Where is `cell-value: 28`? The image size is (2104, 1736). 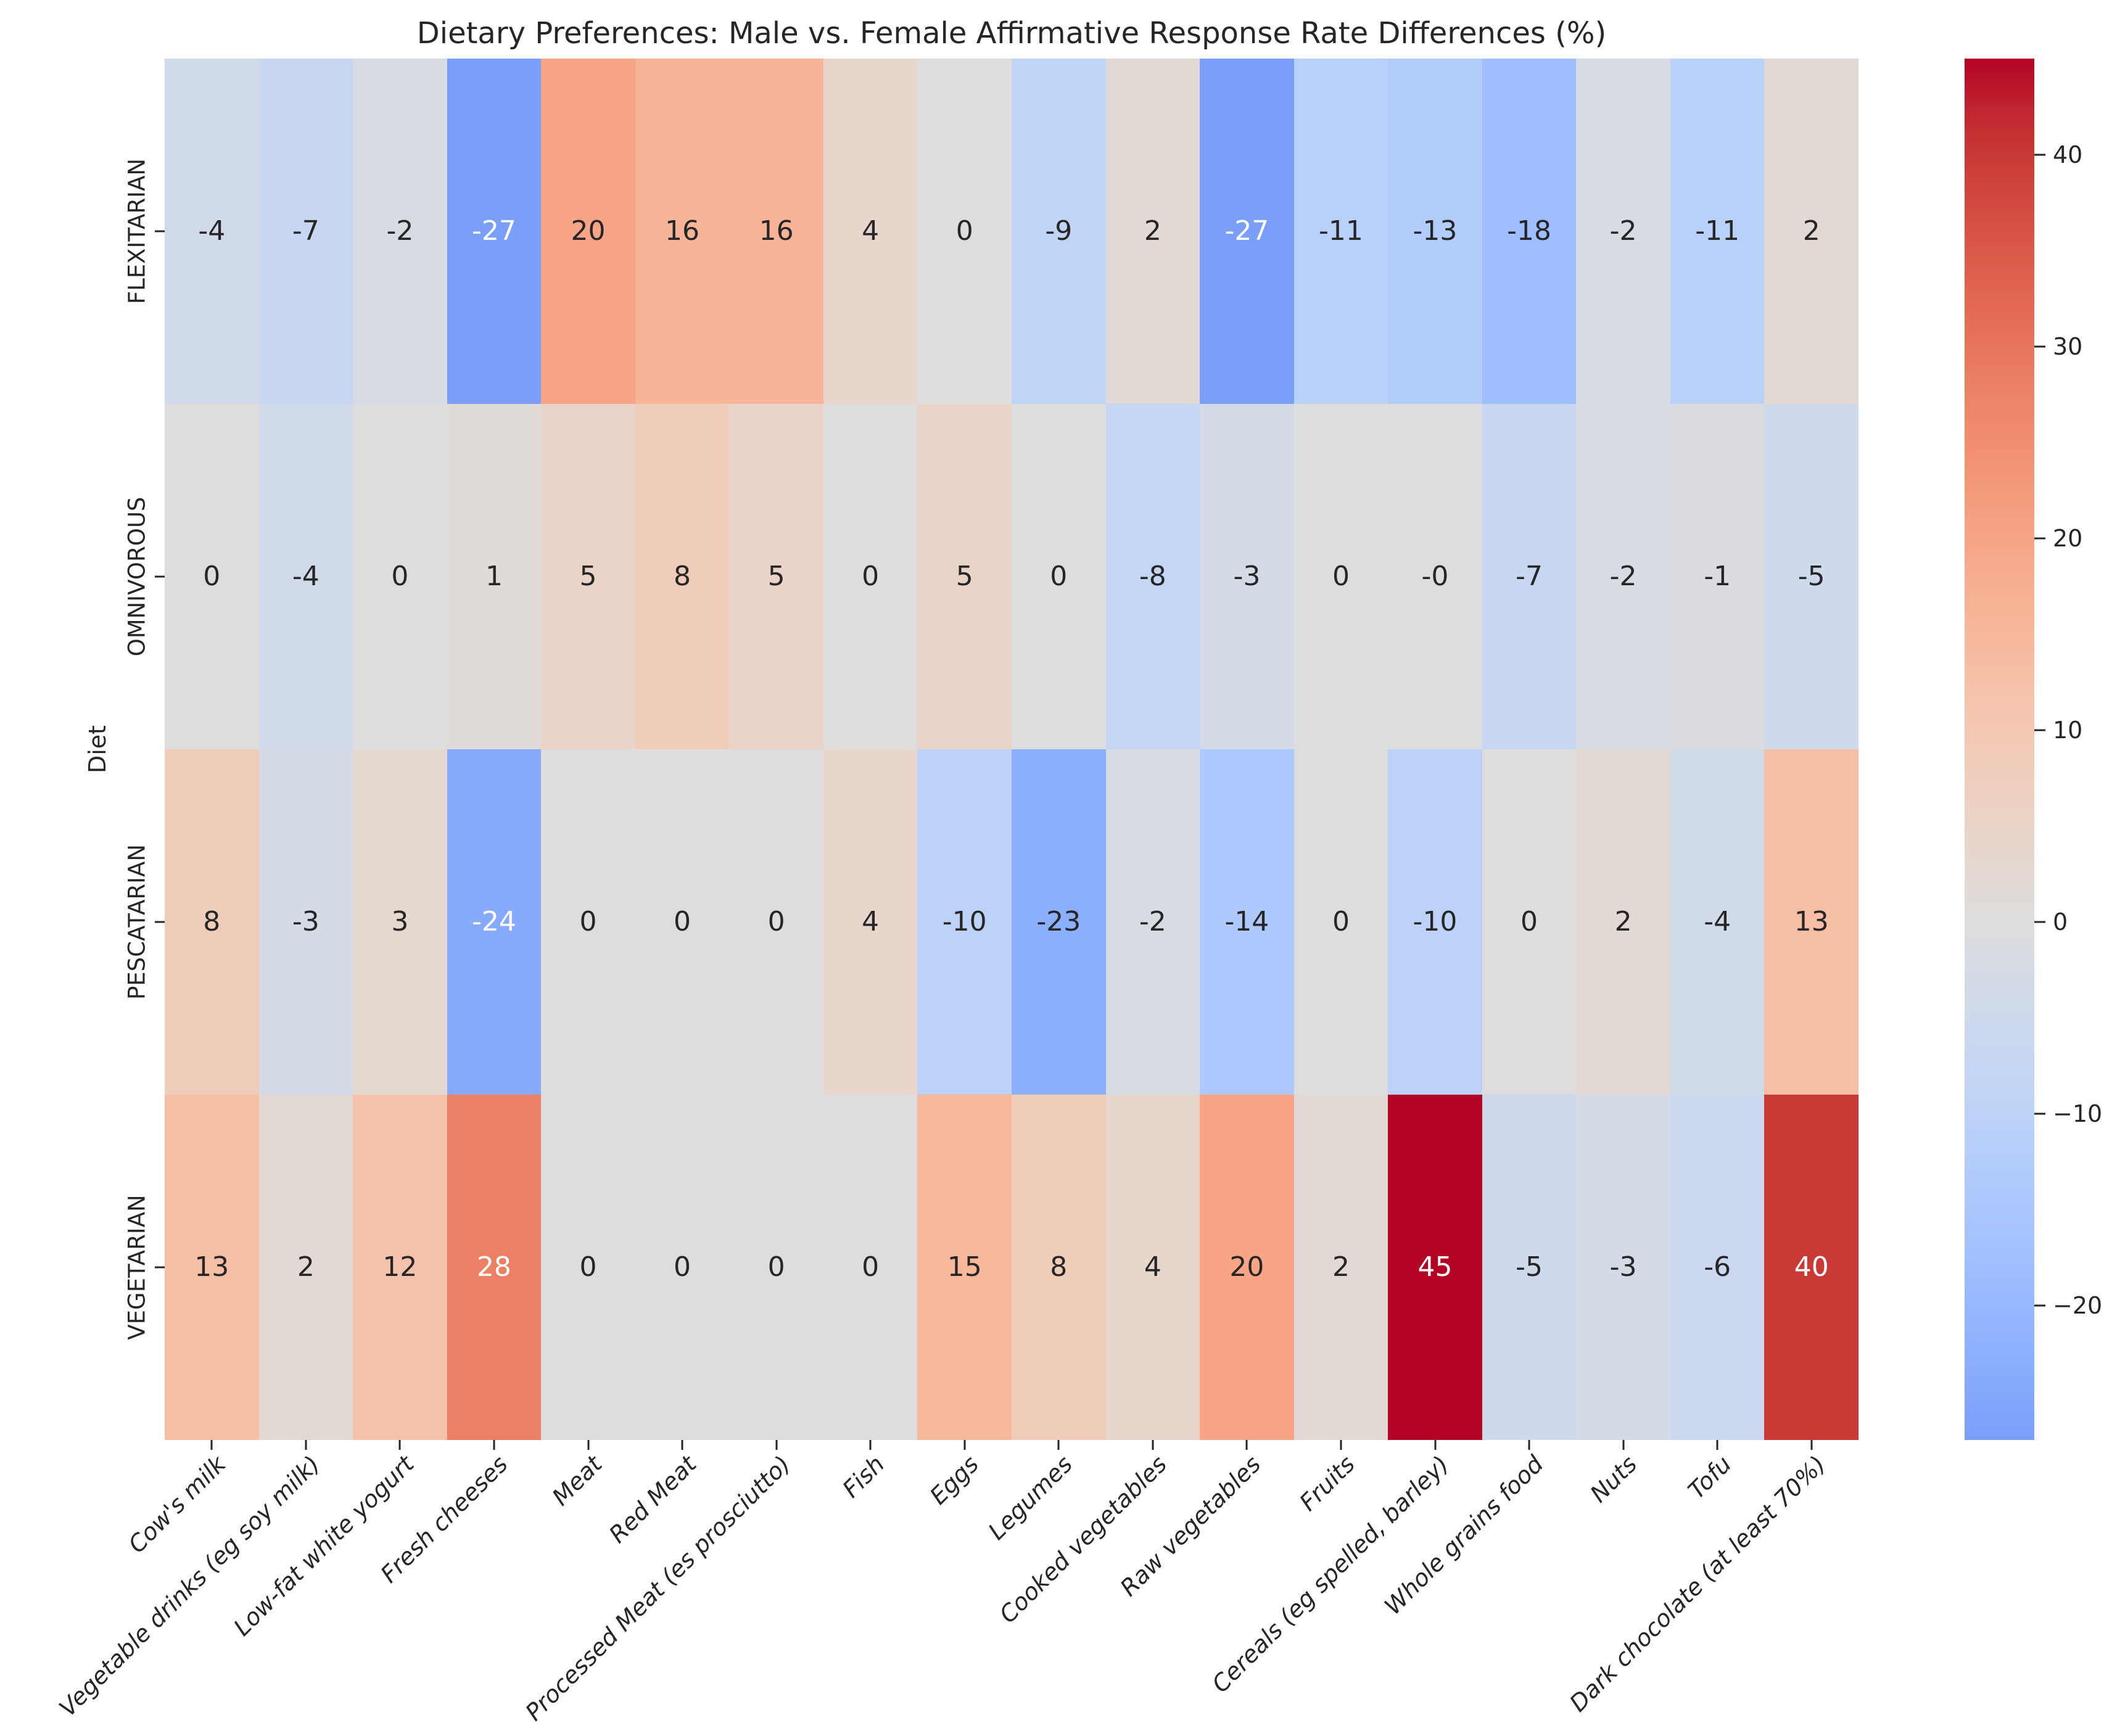
cell-value: 28 is located at coordinates (493, 1267).